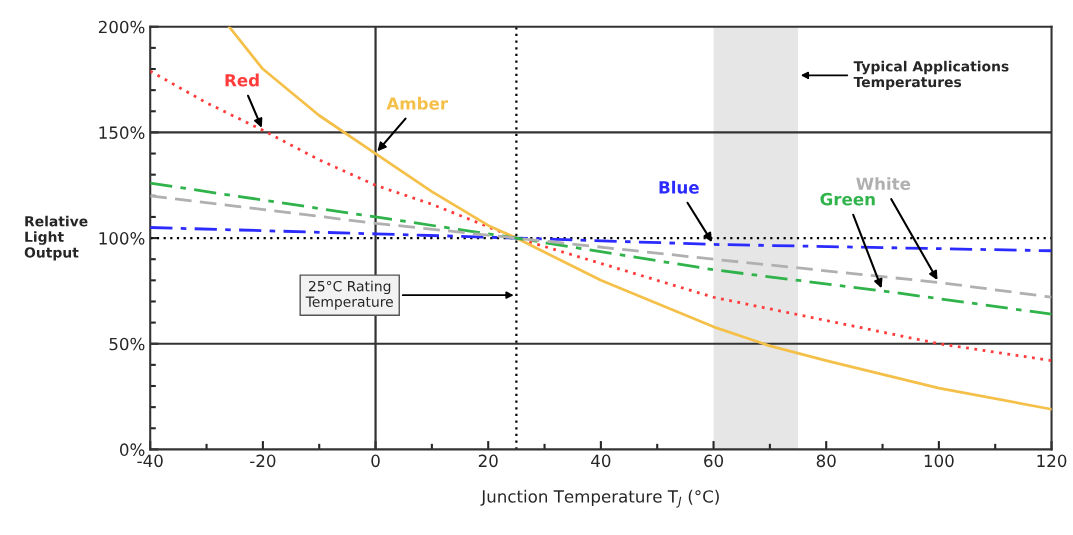 This screenshot has height=535, width=1073. I want to click on y-tick-label: 0%, so click(132, 449).